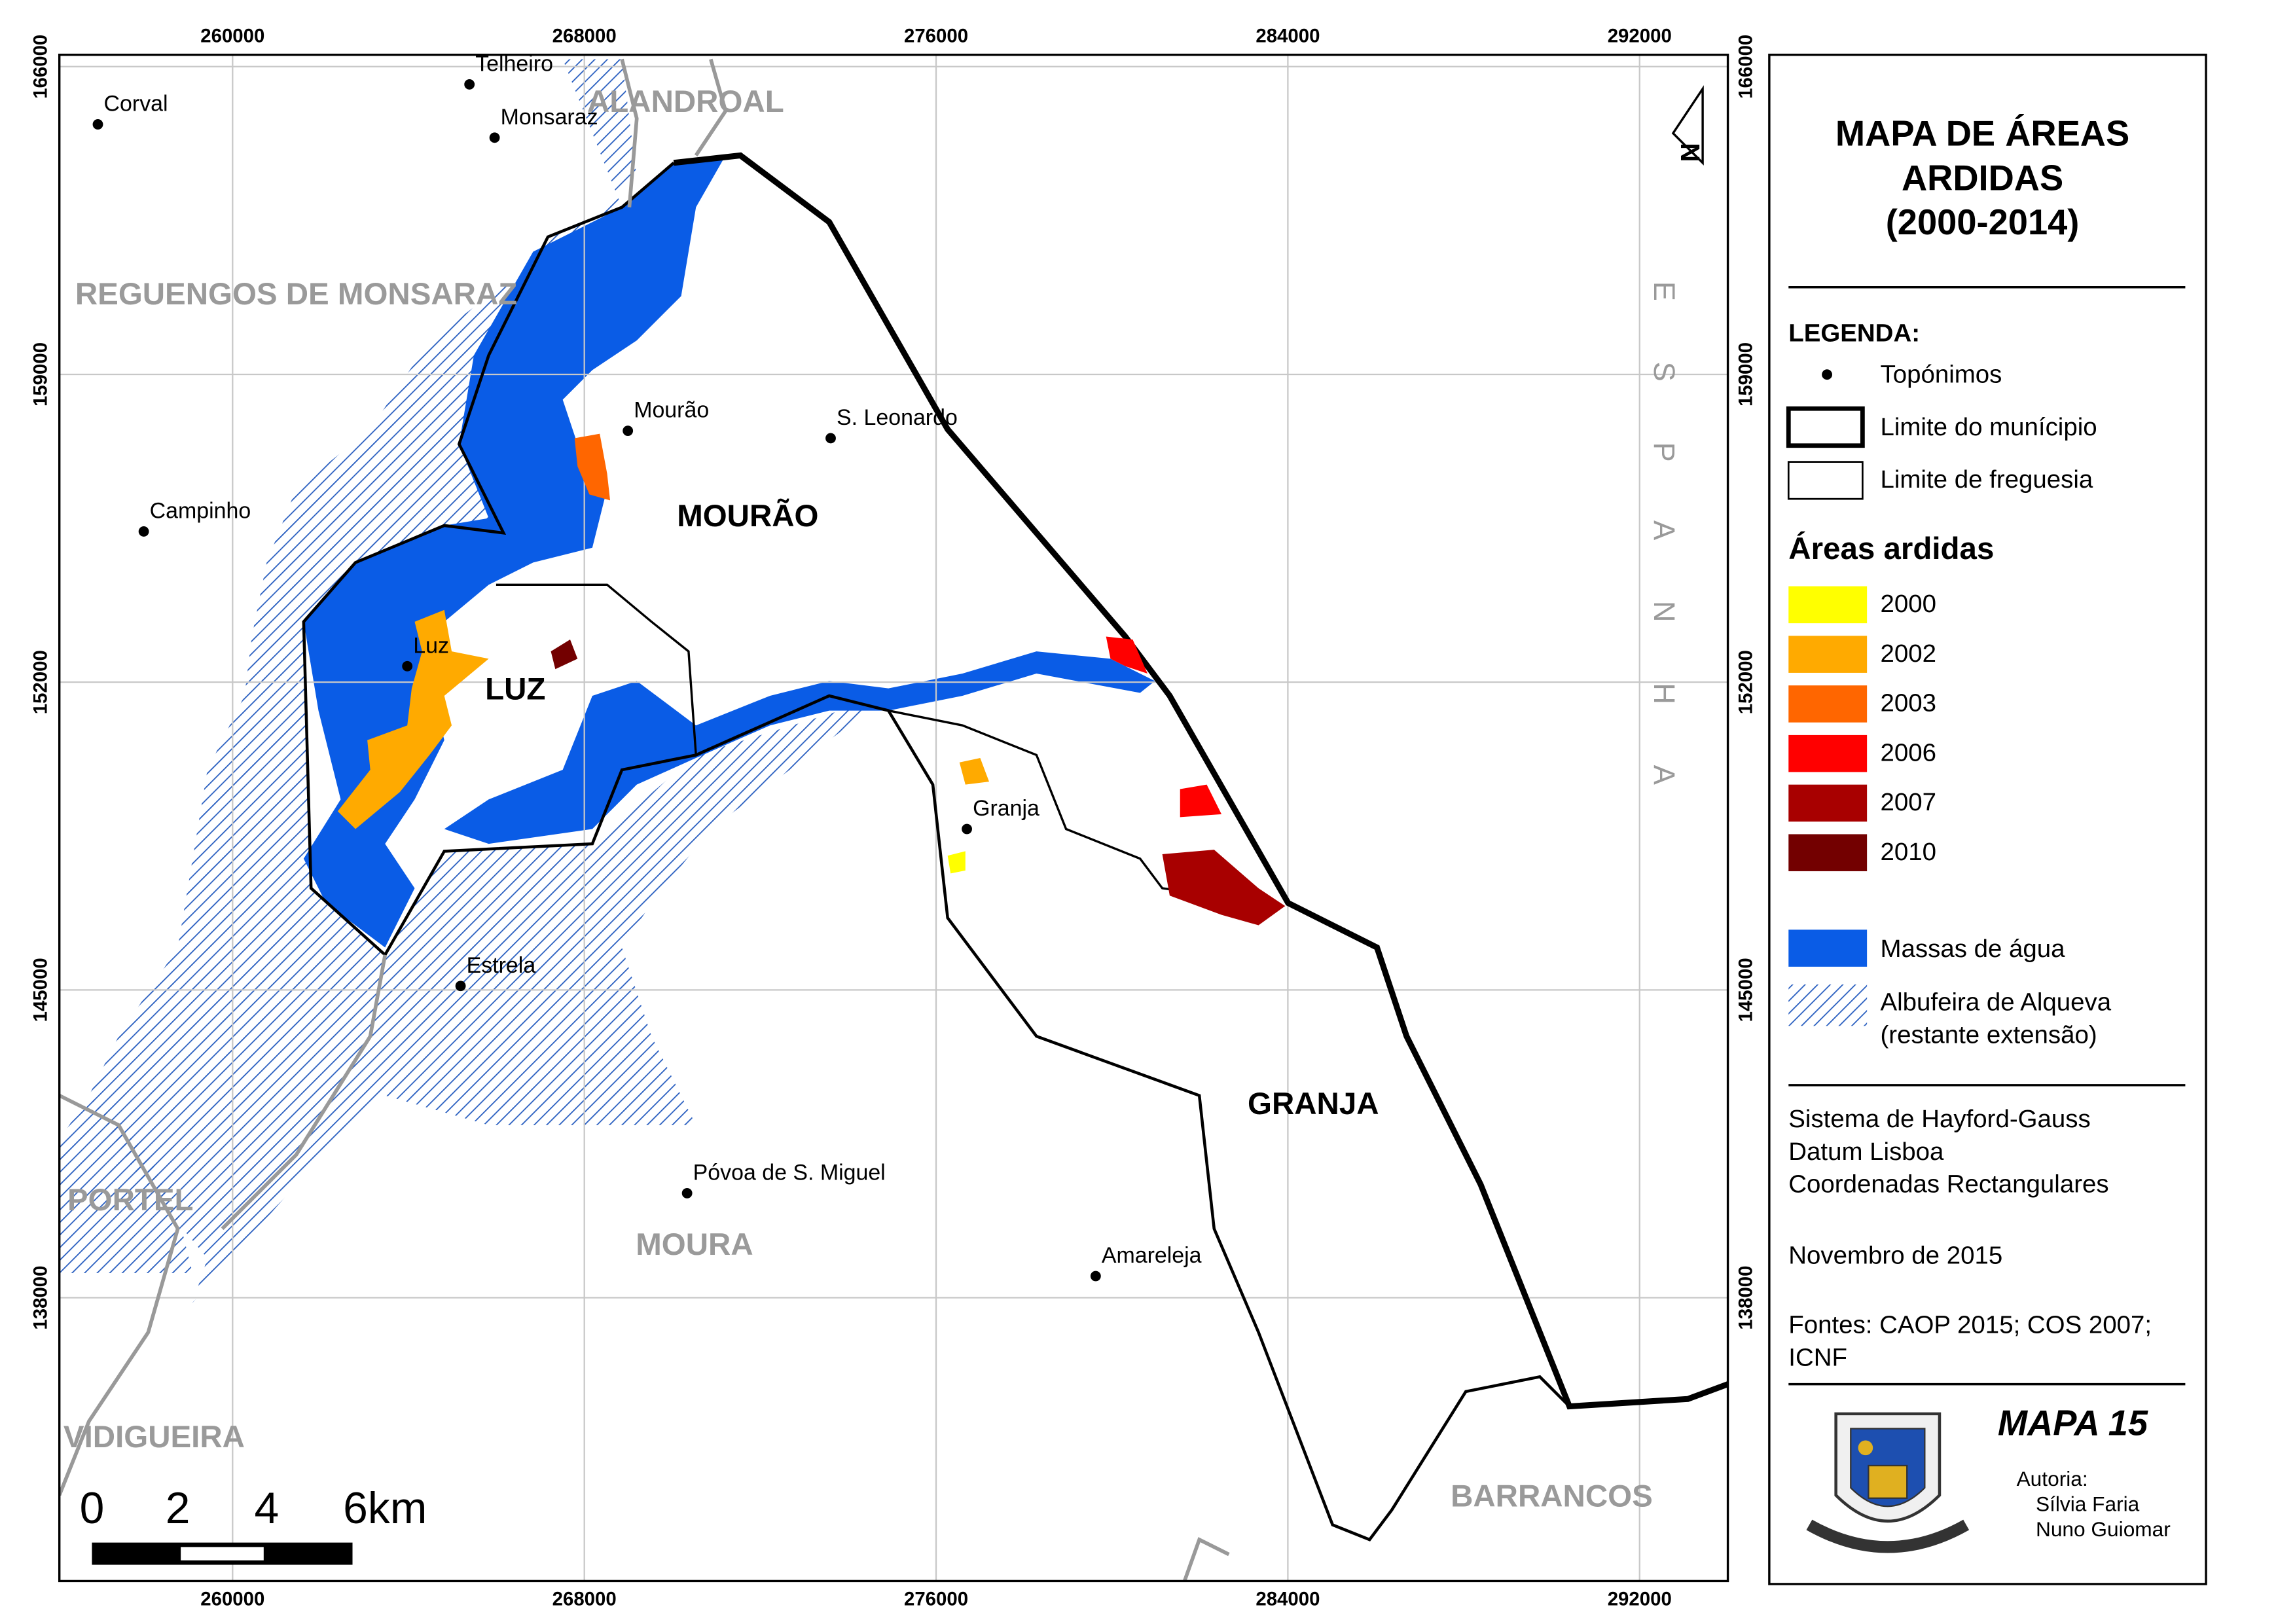 The height and width of the screenshot is (1624, 2295). Describe the element at coordinates (1688, 125) in the screenshot. I see `north-arrow` at that location.